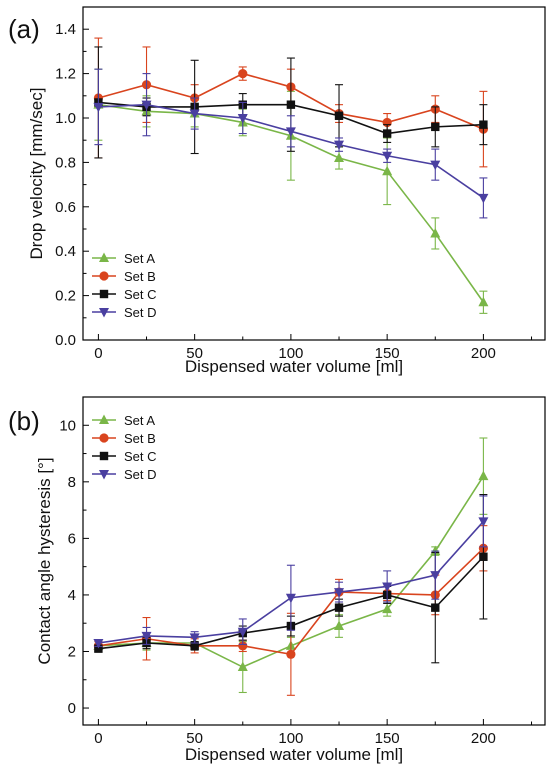 This screenshot has width=546, height=767. Describe the element at coordinates (65, 296) in the screenshot. I see `y-tick-label: 0.2` at that location.